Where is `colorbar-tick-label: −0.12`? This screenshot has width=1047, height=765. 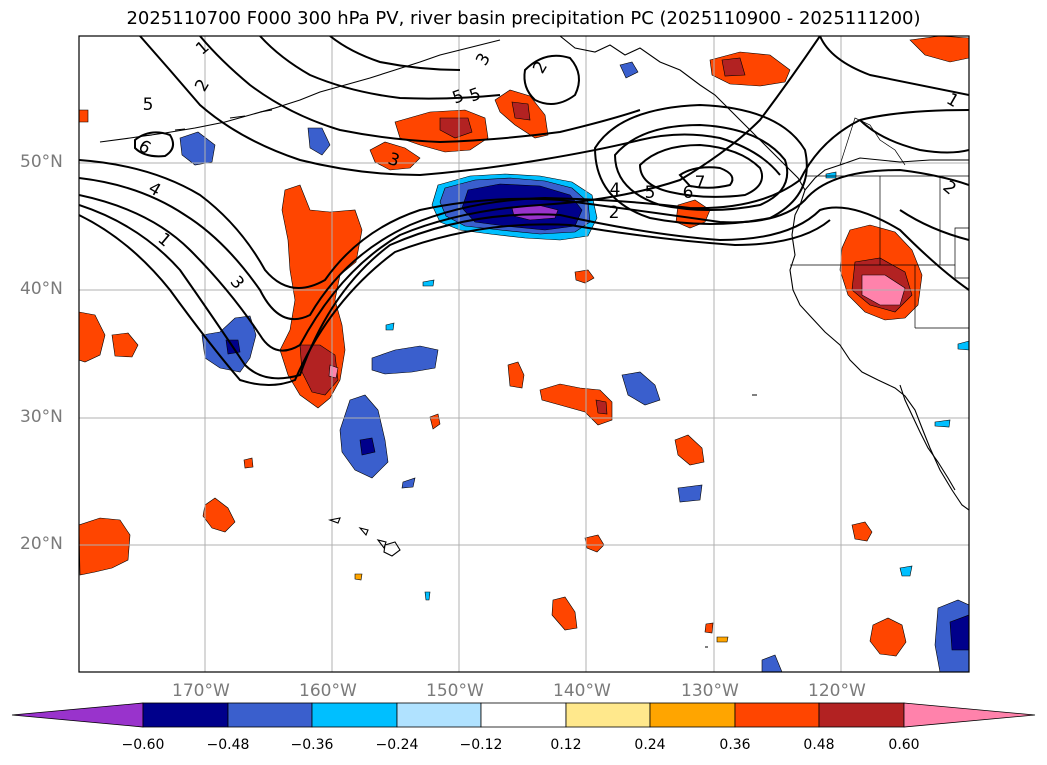
colorbar-tick-label: −0.12 is located at coordinates (481, 745).